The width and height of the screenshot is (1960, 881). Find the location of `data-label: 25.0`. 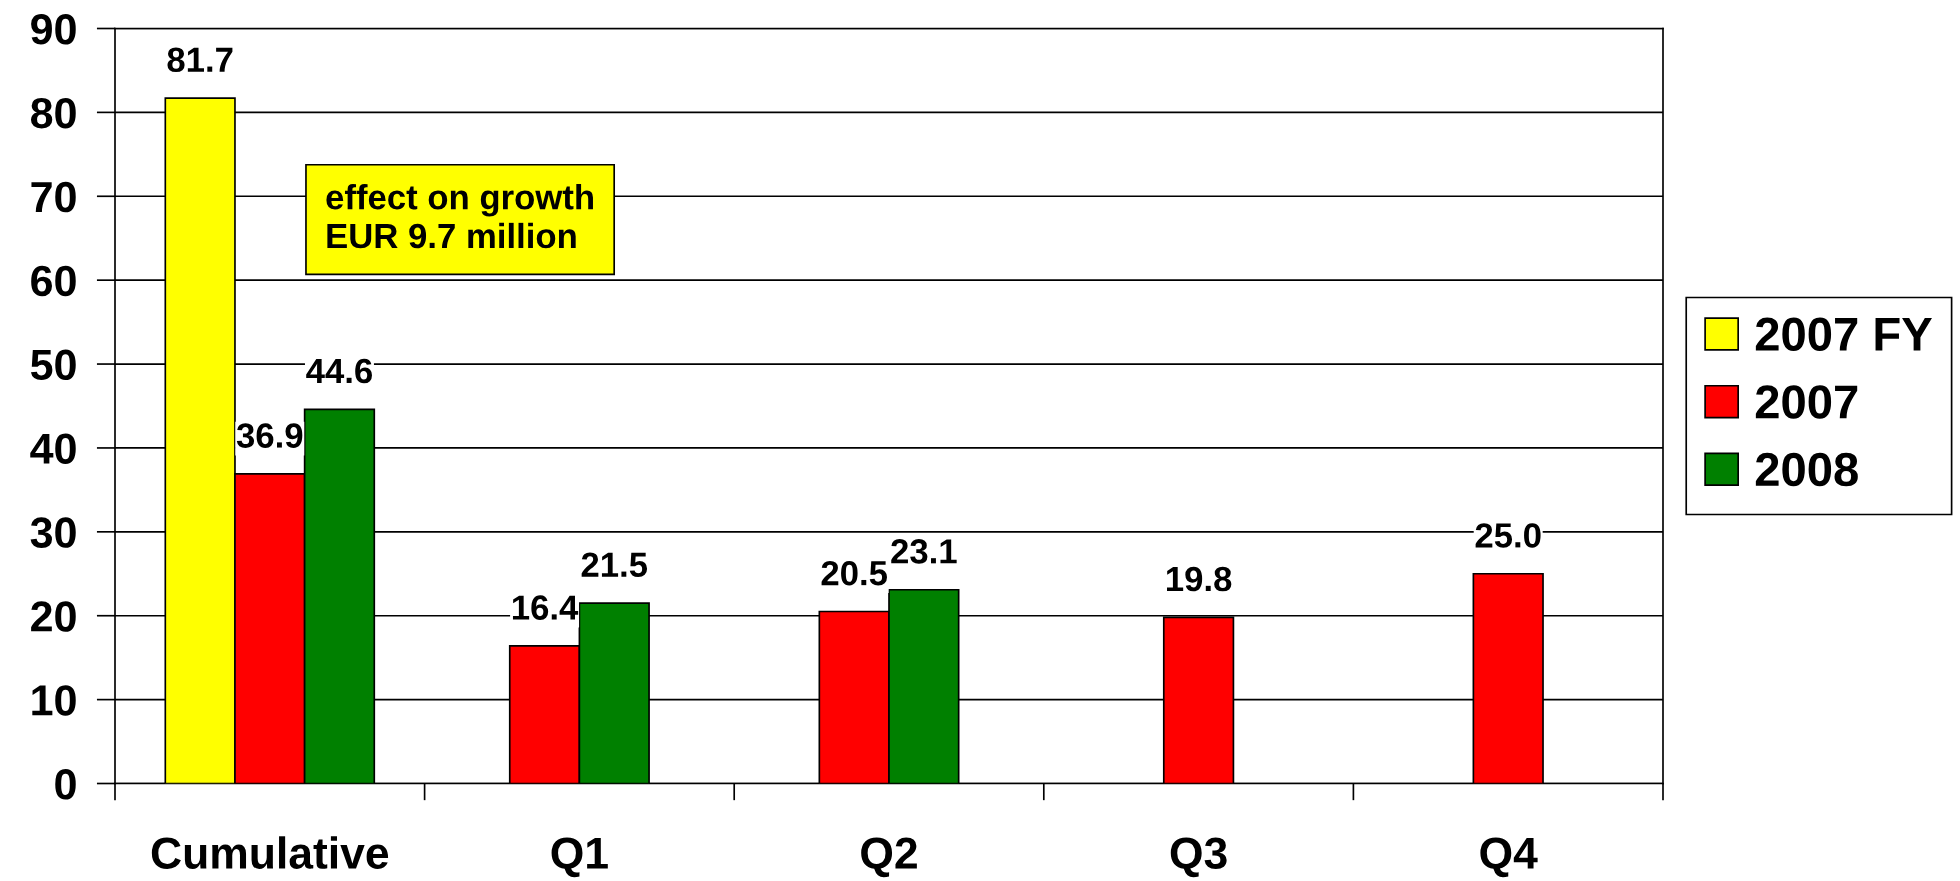

data-label: 25.0 is located at coordinates (1508, 535).